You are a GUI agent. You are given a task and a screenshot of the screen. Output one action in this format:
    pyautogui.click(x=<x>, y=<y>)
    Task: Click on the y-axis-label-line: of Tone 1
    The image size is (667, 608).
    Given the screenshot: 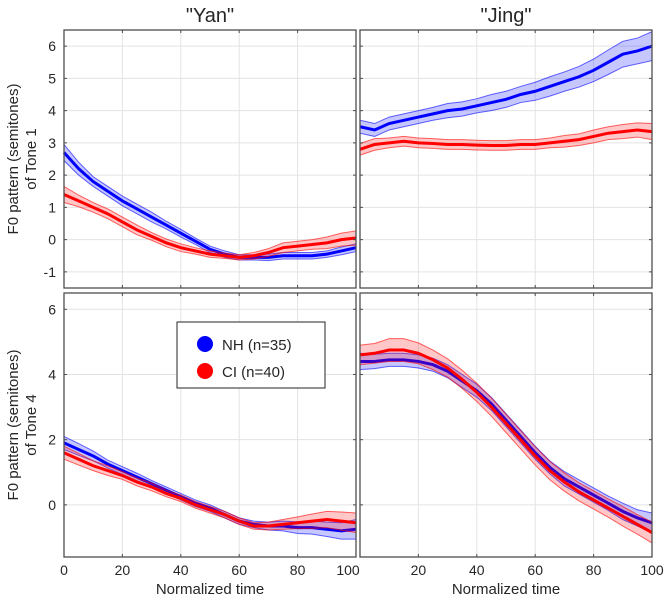 What is the action you would take?
    pyautogui.click(x=31, y=158)
    